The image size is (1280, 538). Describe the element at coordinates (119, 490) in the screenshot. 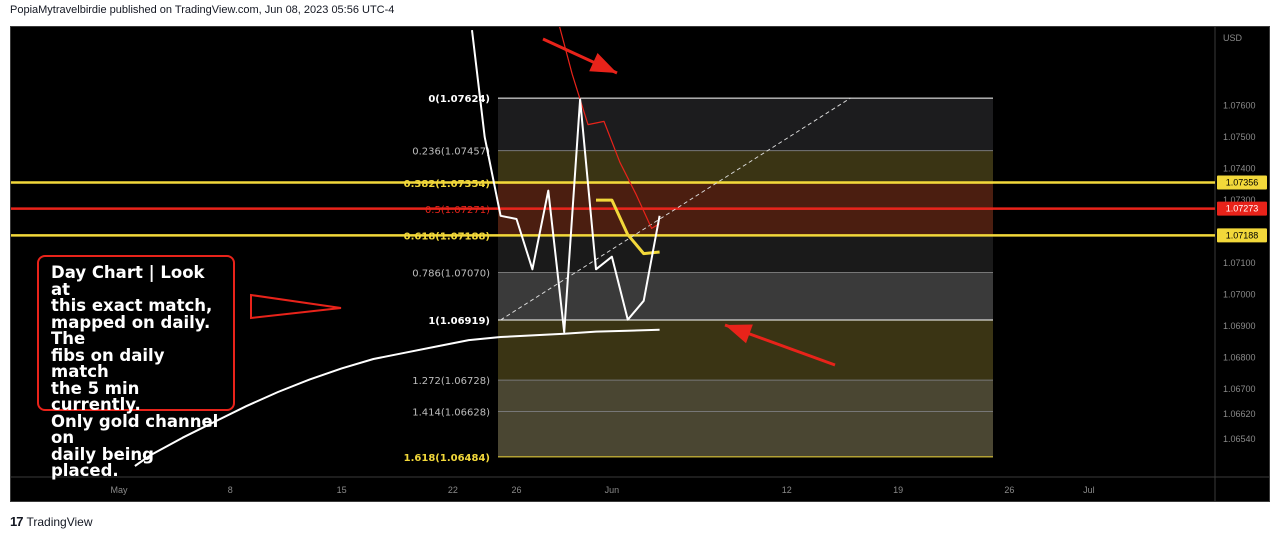

I see `x-tick-0: May` at that location.